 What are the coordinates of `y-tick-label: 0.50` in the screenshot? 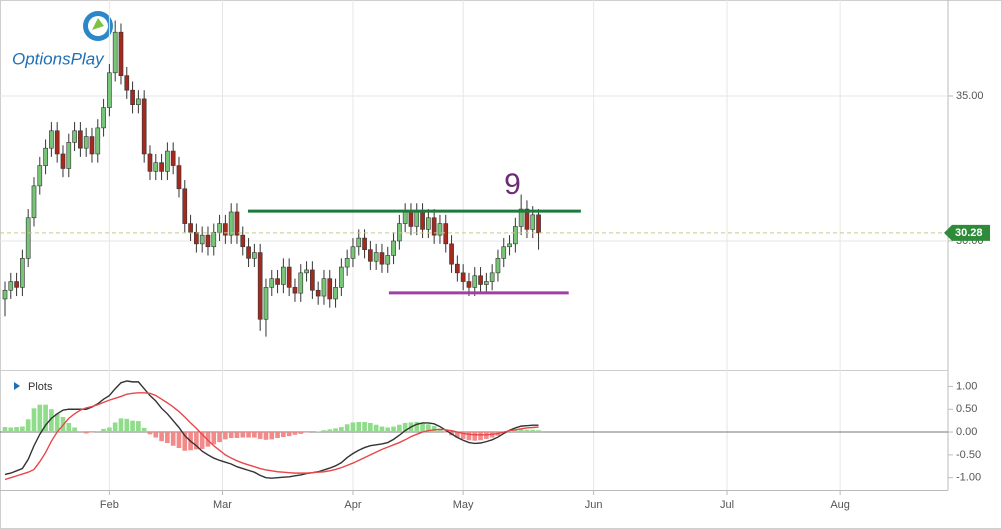 It's located at (966, 409).